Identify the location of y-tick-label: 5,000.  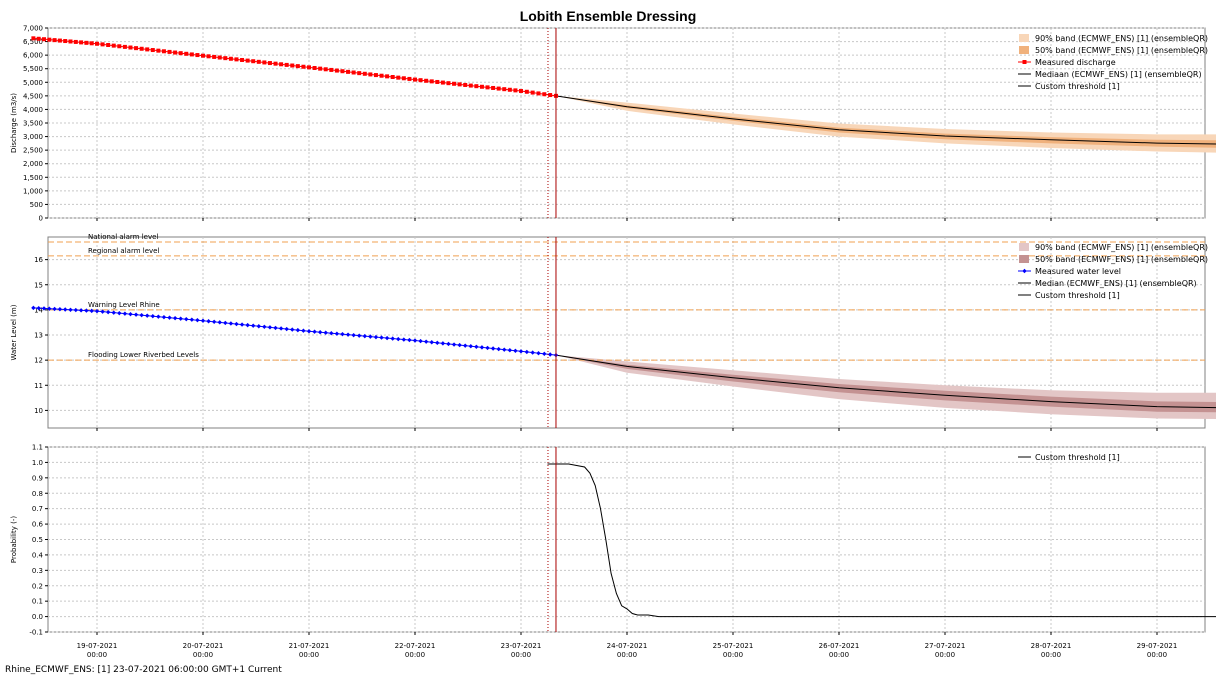
(33, 83).